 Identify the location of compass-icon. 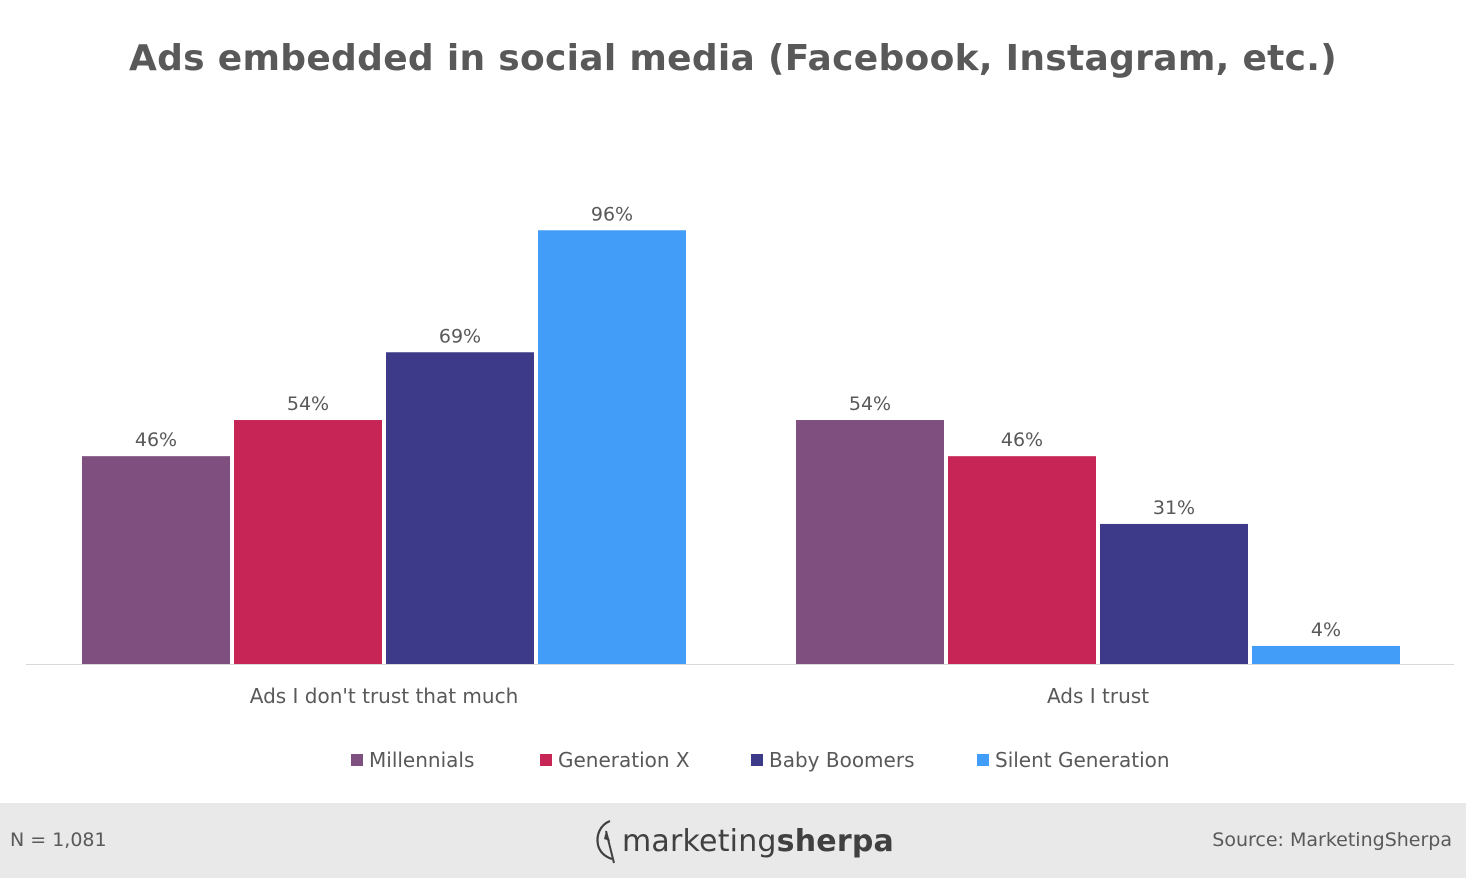
(605, 841).